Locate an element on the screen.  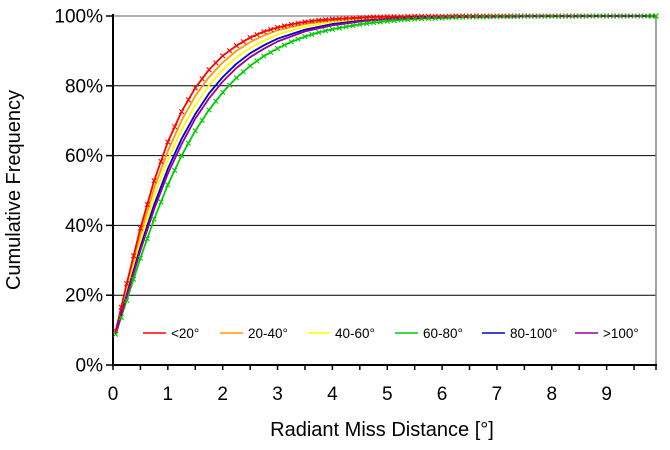
legend-item-<20°: <20° is located at coordinates (171, 333).